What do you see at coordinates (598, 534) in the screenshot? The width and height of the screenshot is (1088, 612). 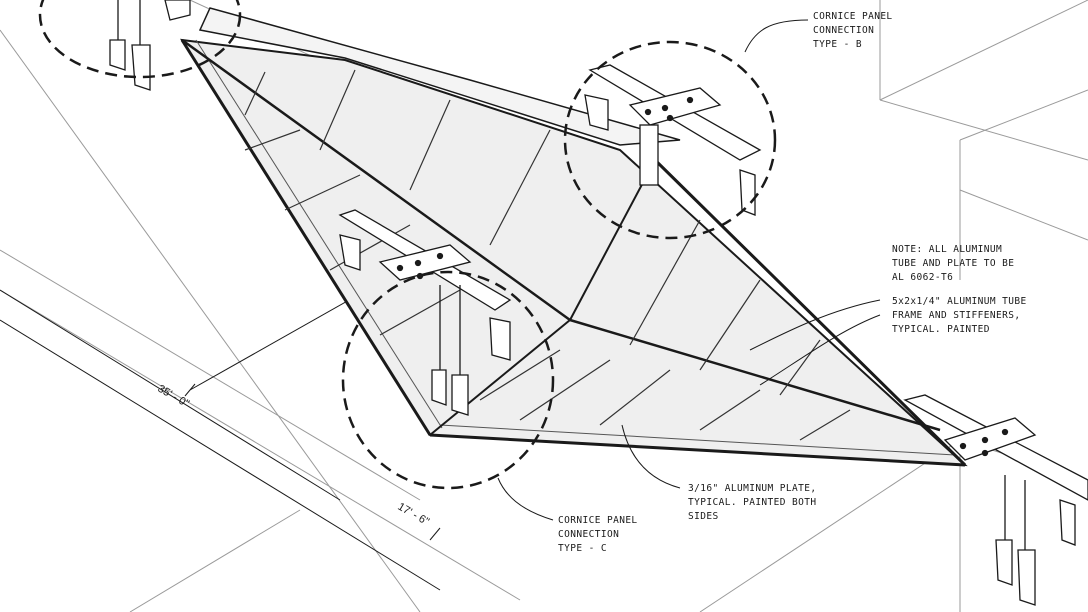 I see `callout-connection-type-c: CORNICE PANEL CONNECTION TYPE - C` at bounding box center [598, 534].